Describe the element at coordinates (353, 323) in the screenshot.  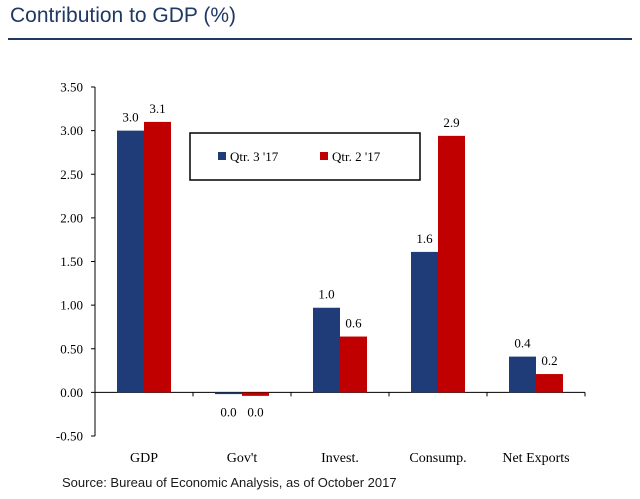
I see `data-label: 0.6` at that location.